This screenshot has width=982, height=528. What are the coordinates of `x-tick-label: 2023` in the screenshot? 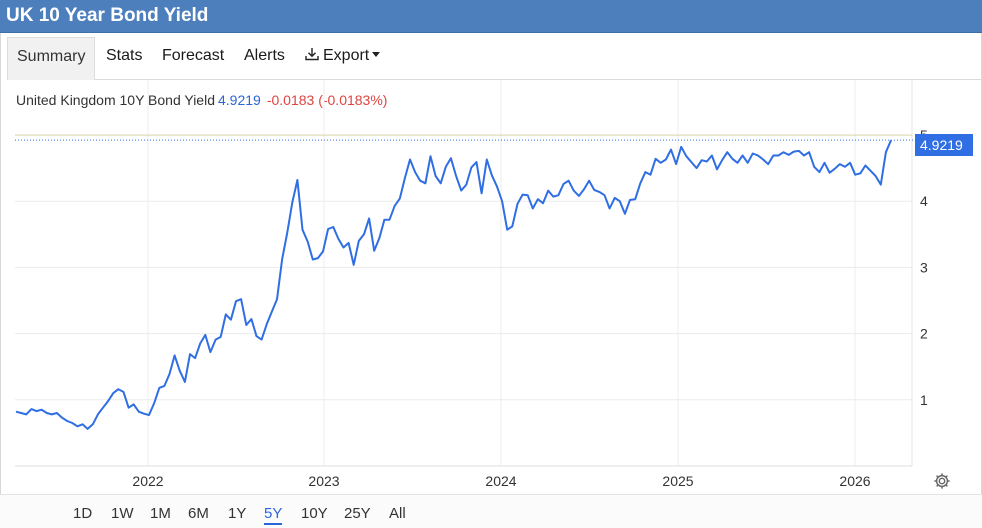 It's located at (323, 481).